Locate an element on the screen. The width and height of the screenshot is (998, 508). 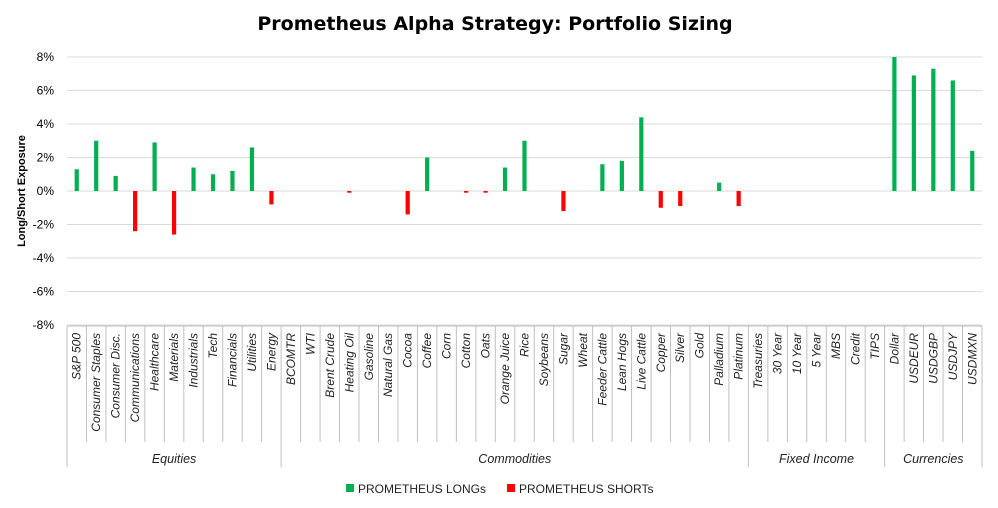
legend-label-short: PROMETHEUS SHORTs is located at coordinates (586, 489).